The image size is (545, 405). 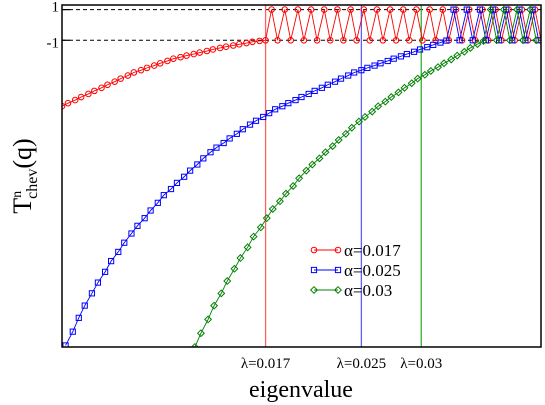 What do you see at coordinates (17, 194) in the screenshot?
I see `y-axis-label-sup: n` at bounding box center [17, 194].